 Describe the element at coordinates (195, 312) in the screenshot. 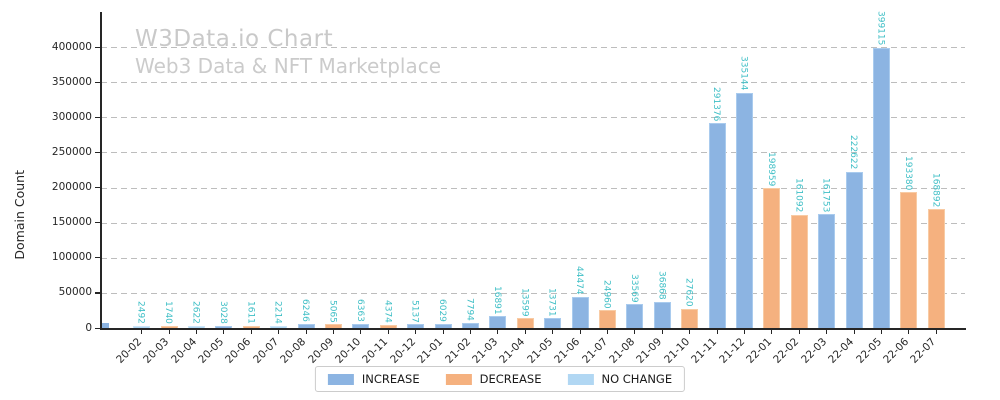

I see `bar-value-label: 2622` at that location.